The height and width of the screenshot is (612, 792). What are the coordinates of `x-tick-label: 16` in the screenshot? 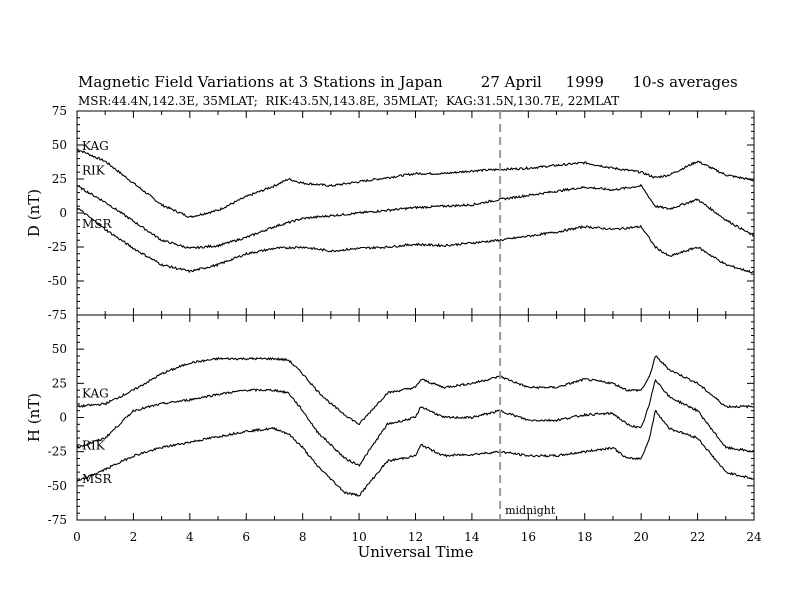 It's located at (528, 537).